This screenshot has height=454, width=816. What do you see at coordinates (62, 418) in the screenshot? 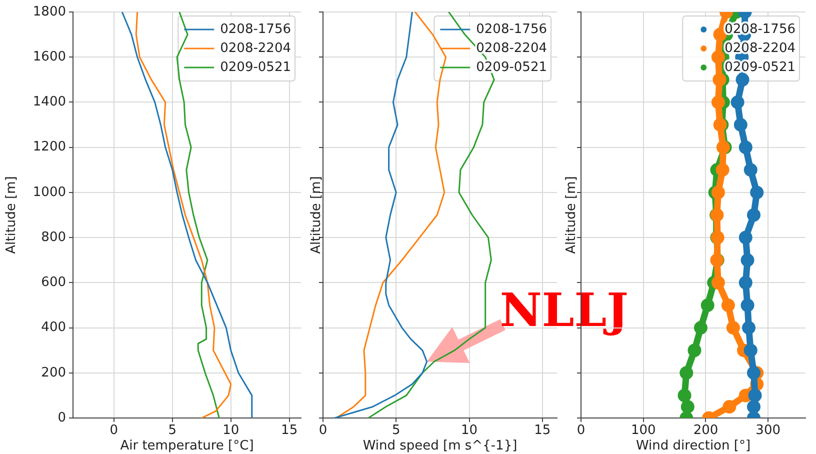
I see `y-tick-label: 0` at bounding box center [62, 418].